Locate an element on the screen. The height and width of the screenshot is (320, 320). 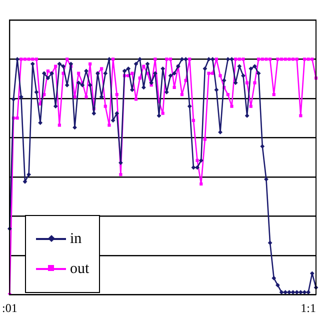
x-tick-label: 1:1 is located at coordinates (308, 307).